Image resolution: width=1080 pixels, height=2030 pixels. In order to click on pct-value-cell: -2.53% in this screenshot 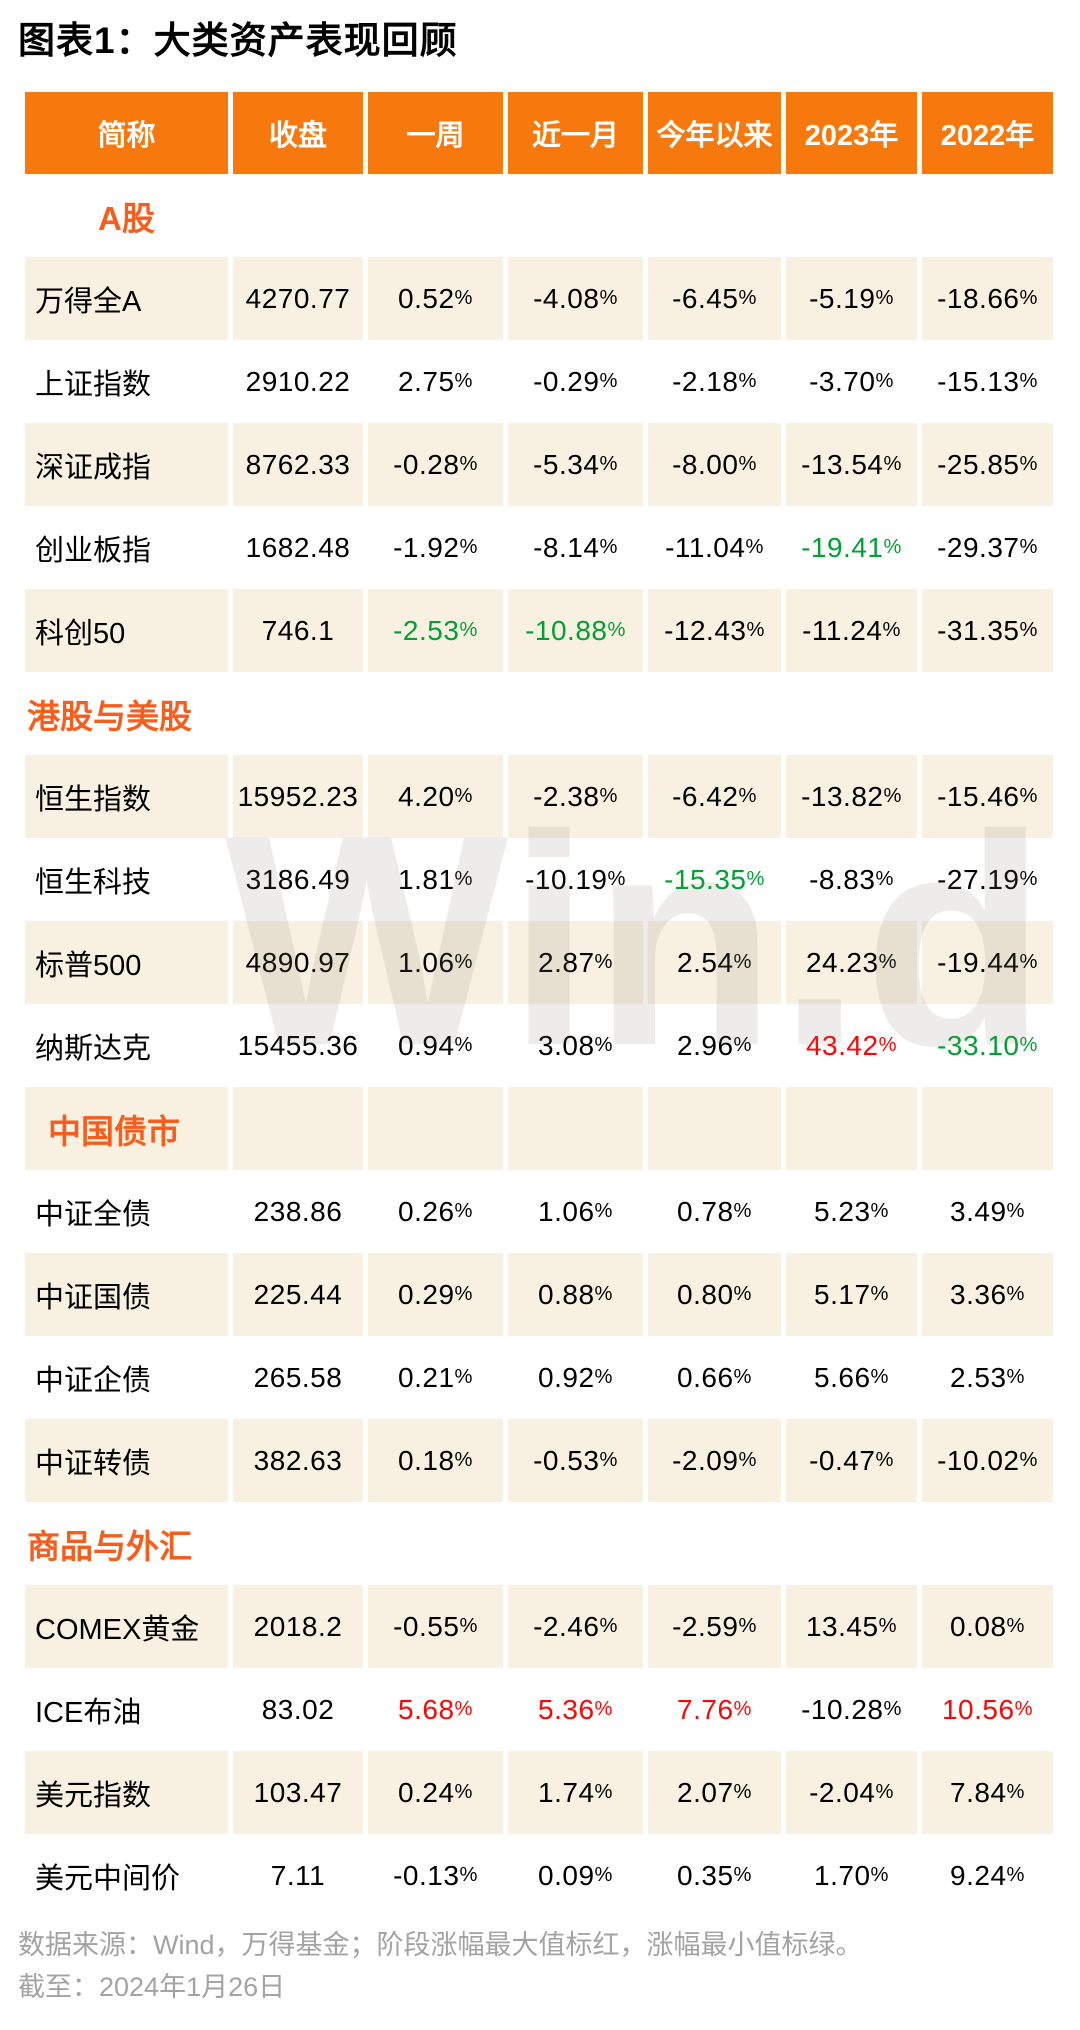, I will do `click(435, 630)`.